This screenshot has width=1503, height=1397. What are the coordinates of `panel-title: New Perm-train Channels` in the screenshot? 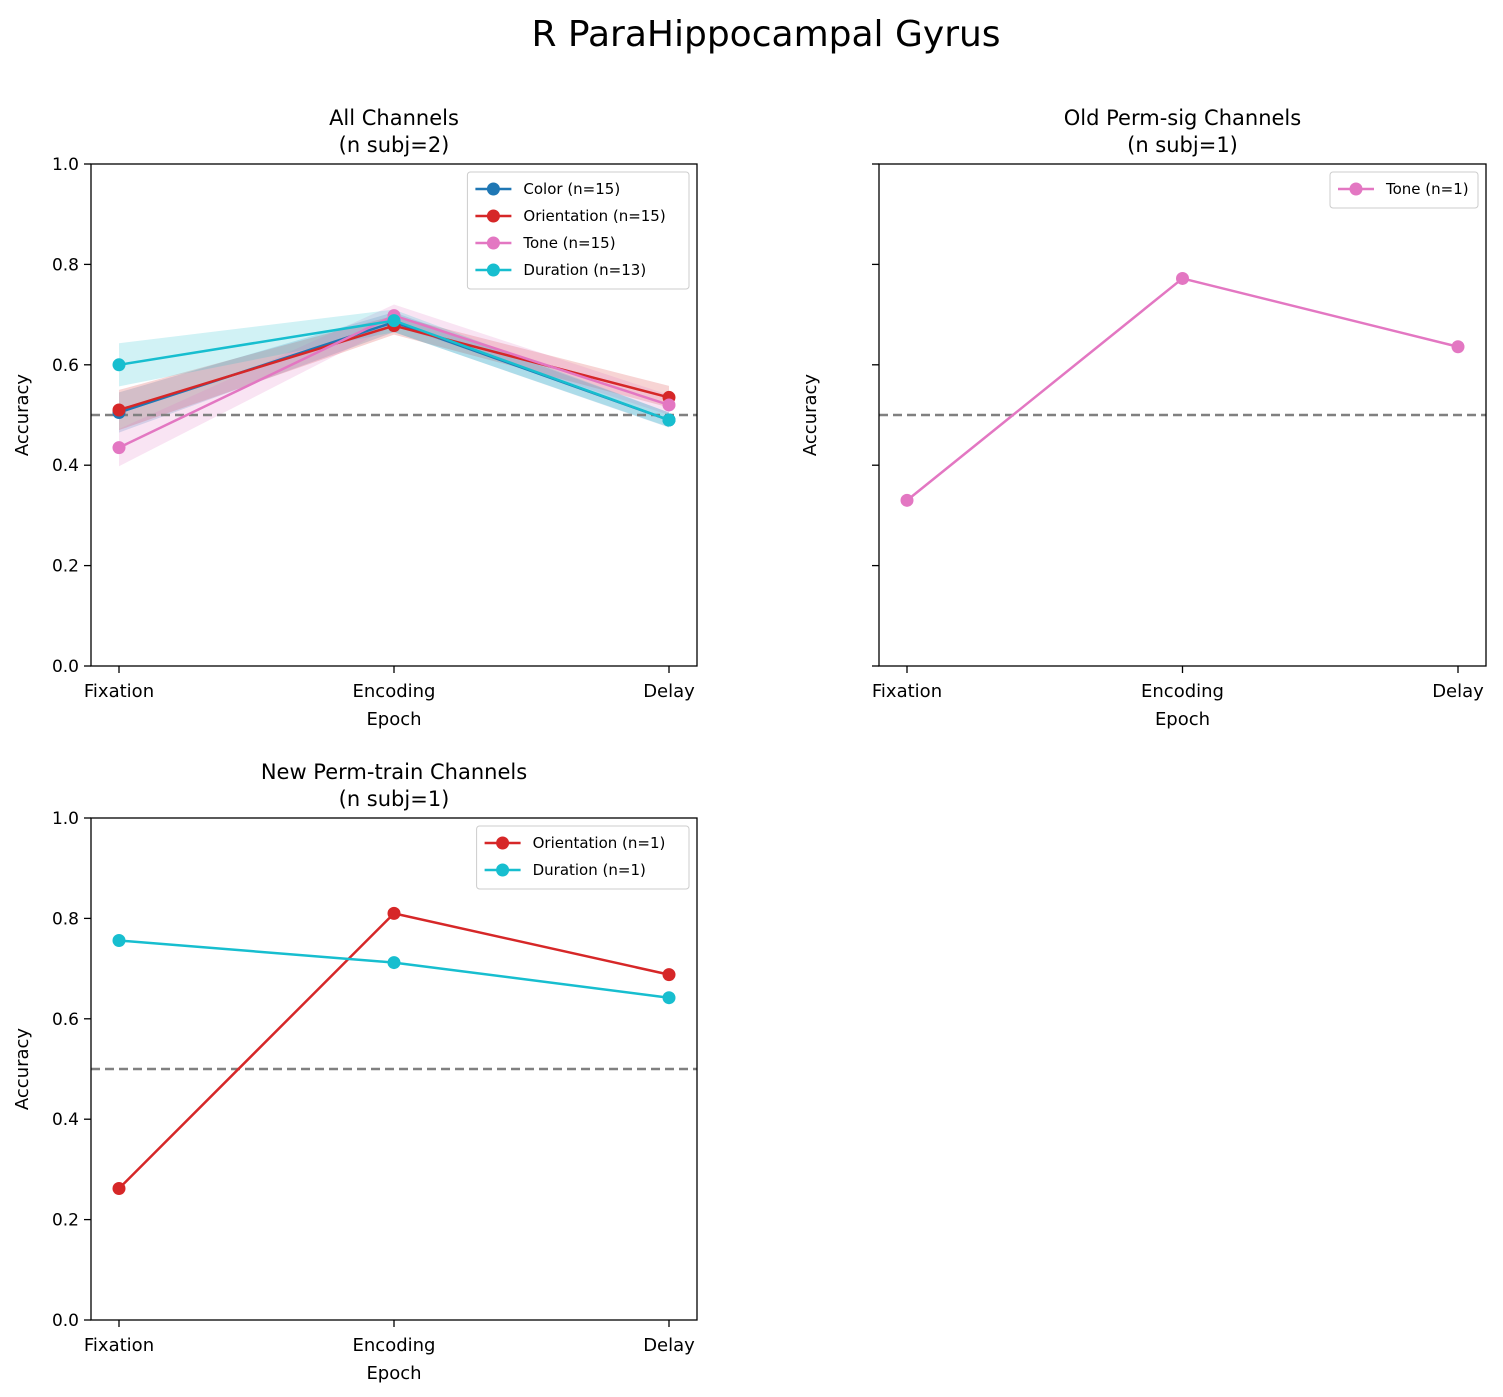 It's located at (394, 772).